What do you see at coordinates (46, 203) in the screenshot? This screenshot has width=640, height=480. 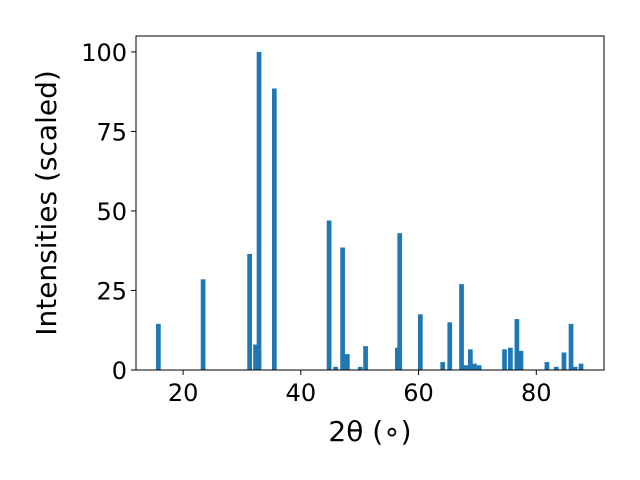 I see `y-axis-label: Intensities (scaled)` at bounding box center [46, 203].